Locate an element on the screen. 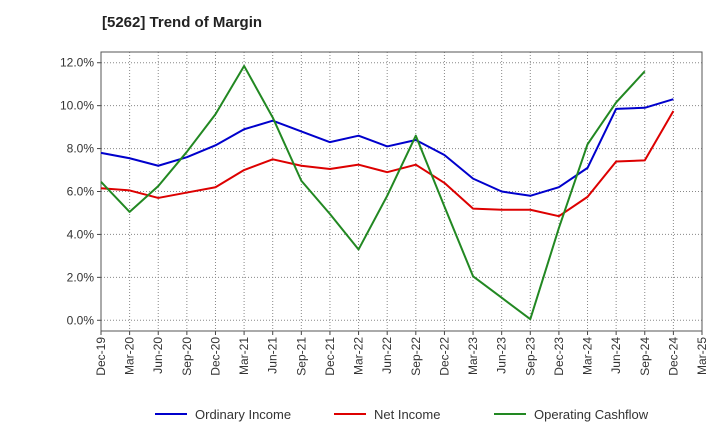  y-tick-label: 2.0% is located at coordinates (81, 277).